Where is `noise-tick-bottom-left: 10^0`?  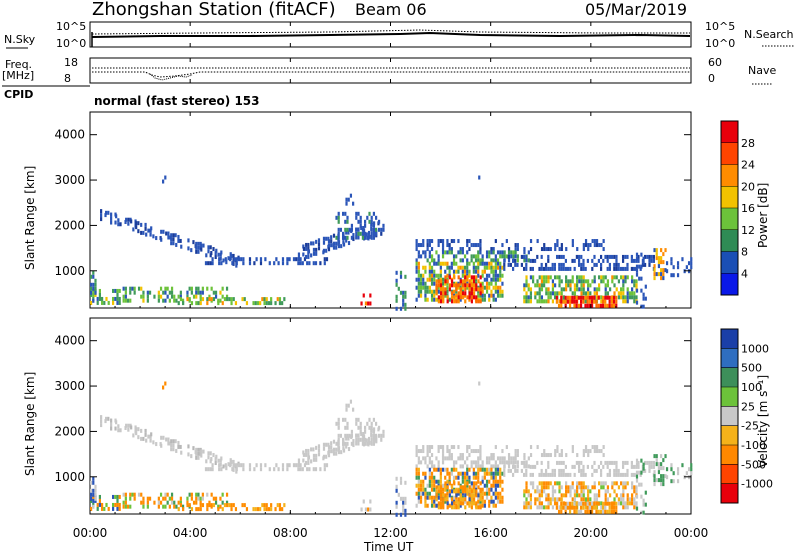 noise-tick-bottom-left: 10^0 is located at coordinates (71, 43).